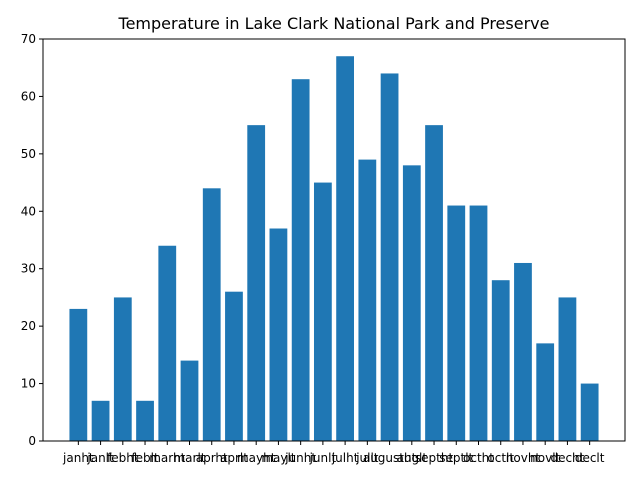  What do you see at coordinates (411, 458) in the screenshot?
I see `x-tick-label: auglt` at bounding box center [411, 458].